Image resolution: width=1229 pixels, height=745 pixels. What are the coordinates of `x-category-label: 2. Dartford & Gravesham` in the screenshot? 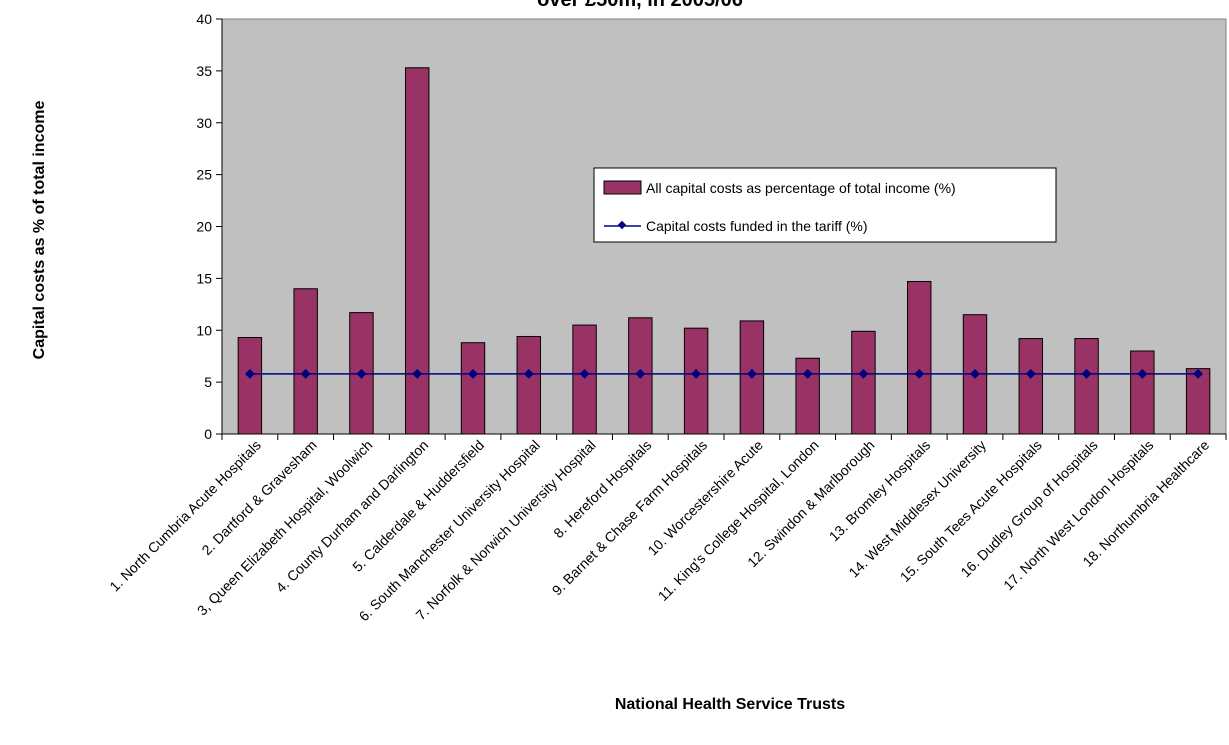 It's located at (258, 497).